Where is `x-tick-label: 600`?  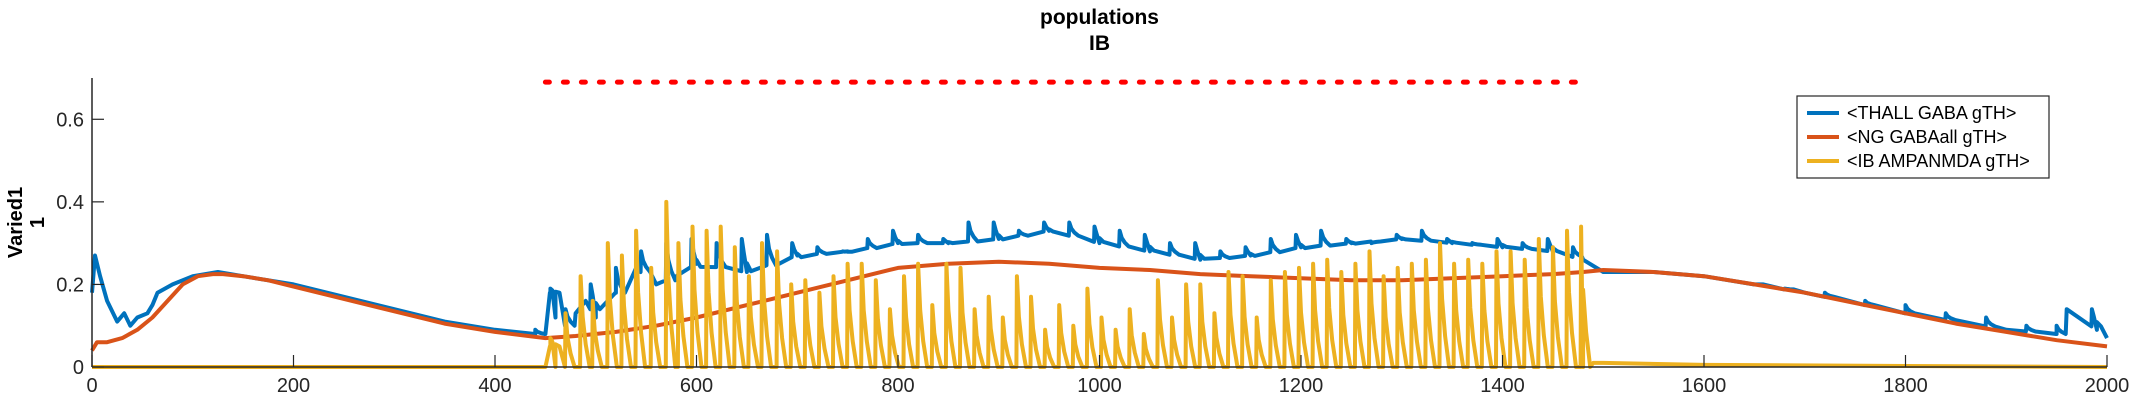
x-tick-label: 600 is located at coordinates (696, 386).